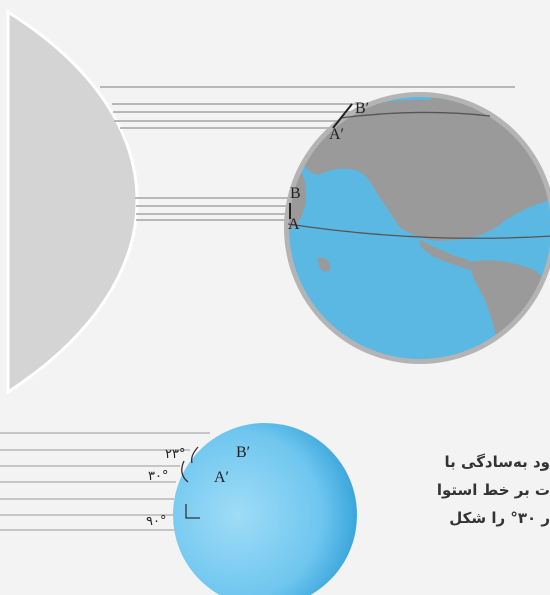 This screenshot has height=595, width=550. What do you see at coordinates (362, 108) in the screenshot?
I see `label-b-prime-top: B′` at bounding box center [362, 108].